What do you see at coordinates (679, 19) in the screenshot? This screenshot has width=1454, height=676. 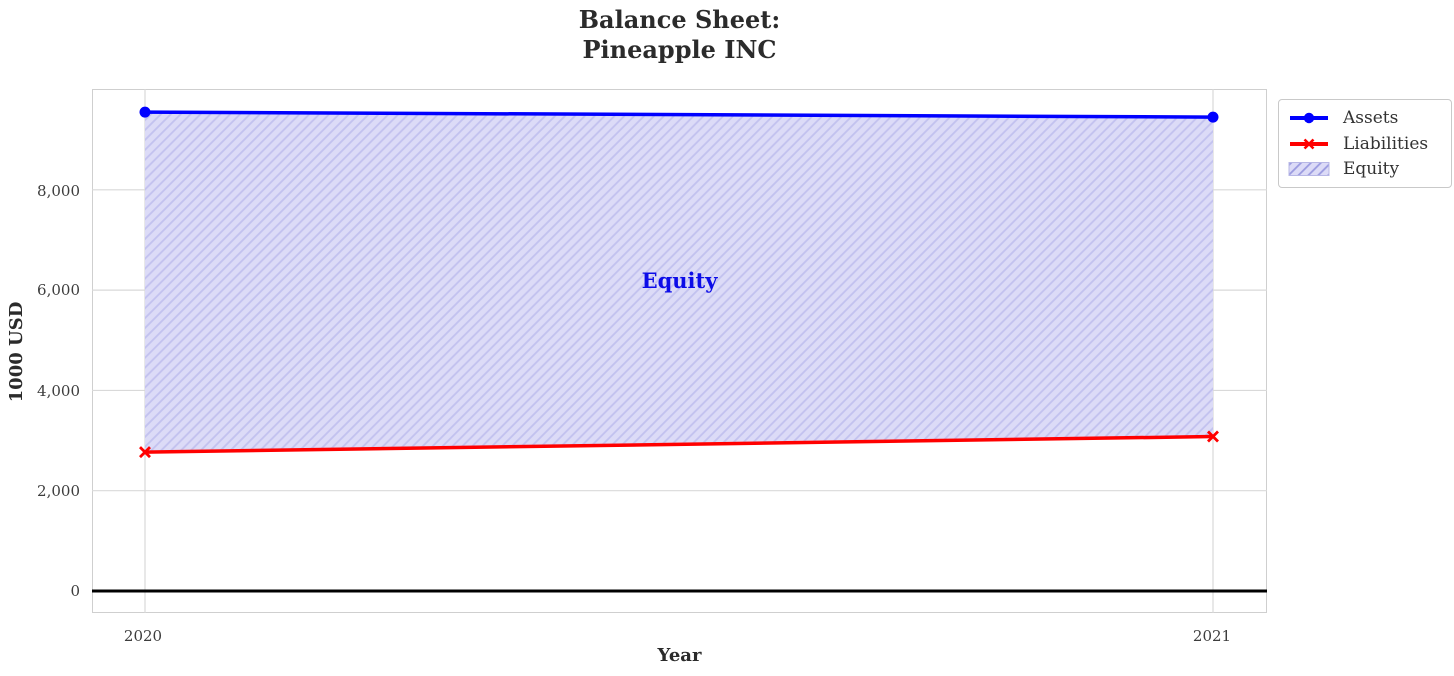 I see `chart-title-line1: Balance Sheet:` at bounding box center [679, 19].